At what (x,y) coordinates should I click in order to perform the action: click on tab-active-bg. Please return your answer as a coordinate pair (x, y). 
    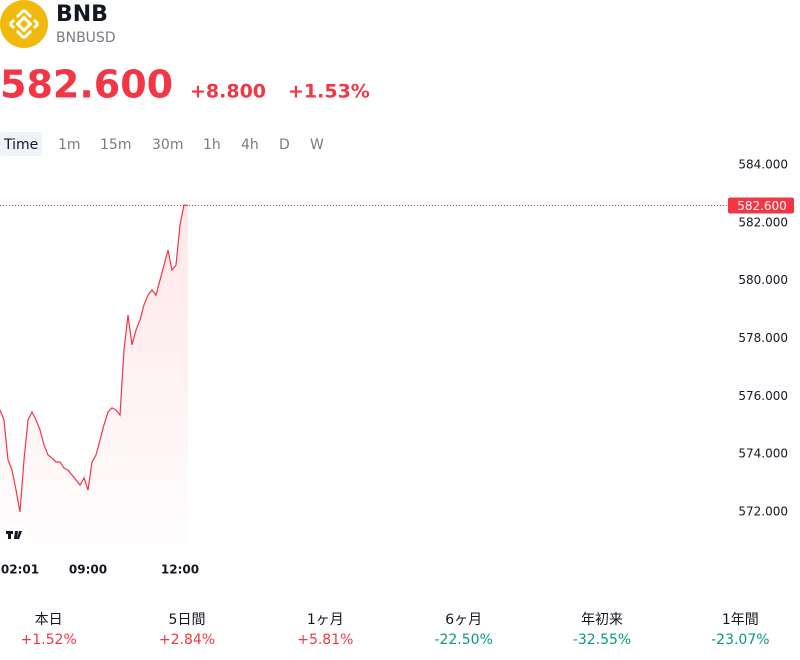
    Looking at the image, I should click on (21, 144).